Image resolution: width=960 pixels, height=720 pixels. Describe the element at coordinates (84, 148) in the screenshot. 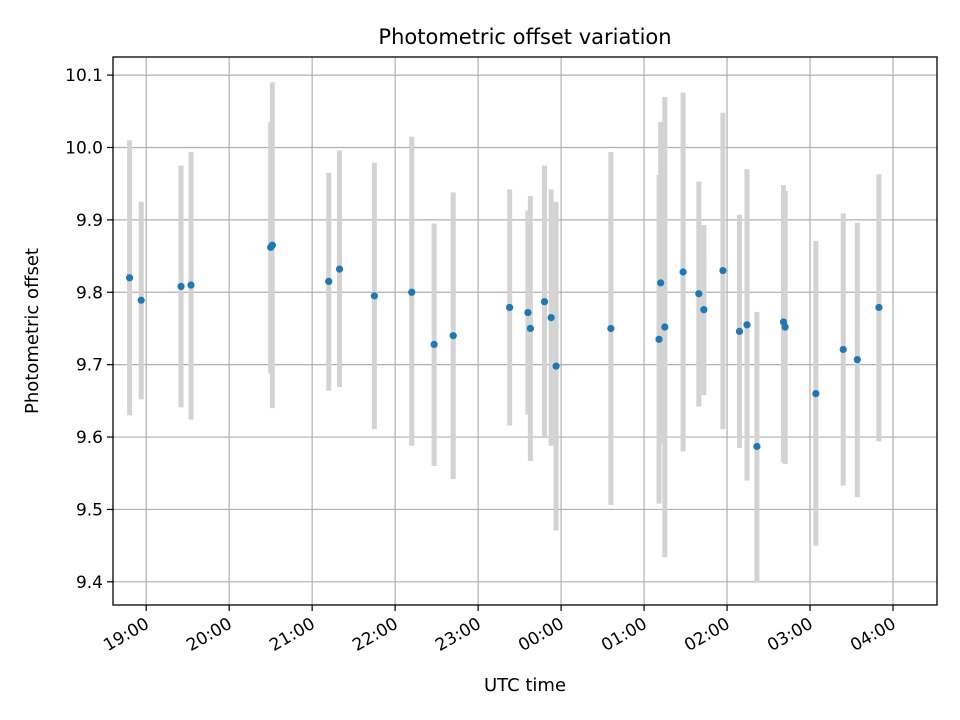

I see `y-tick-label: 10.0` at that location.